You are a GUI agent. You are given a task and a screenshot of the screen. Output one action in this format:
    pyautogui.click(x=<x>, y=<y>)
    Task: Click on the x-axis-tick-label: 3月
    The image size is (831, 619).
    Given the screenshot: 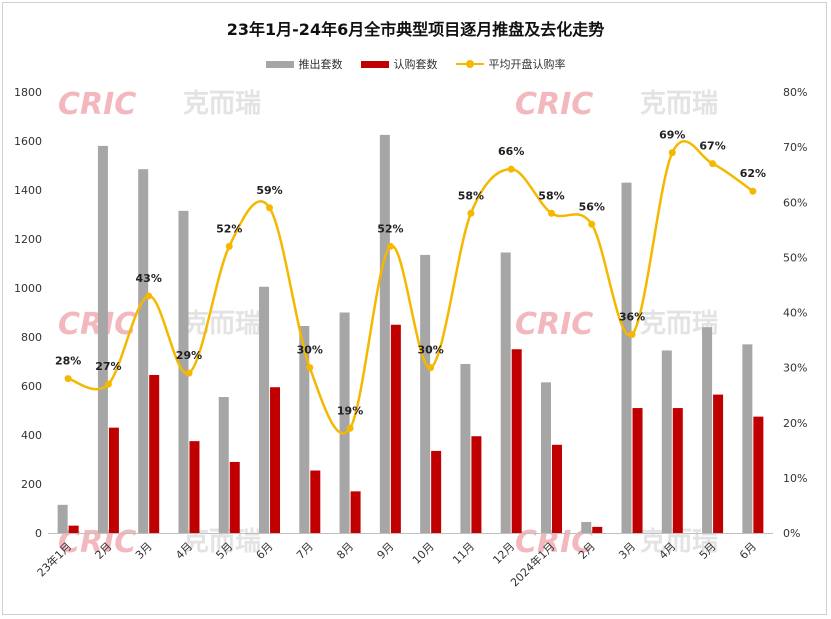 What is the action you would take?
    pyautogui.click(x=627, y=551)
    